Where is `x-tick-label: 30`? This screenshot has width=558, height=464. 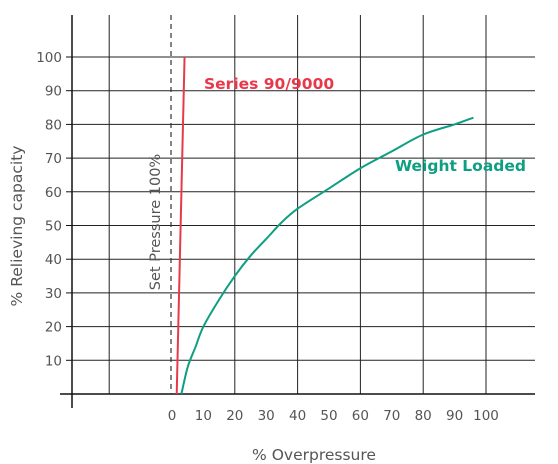 x-tick-label: 30 is located at coordinates (266, 416).